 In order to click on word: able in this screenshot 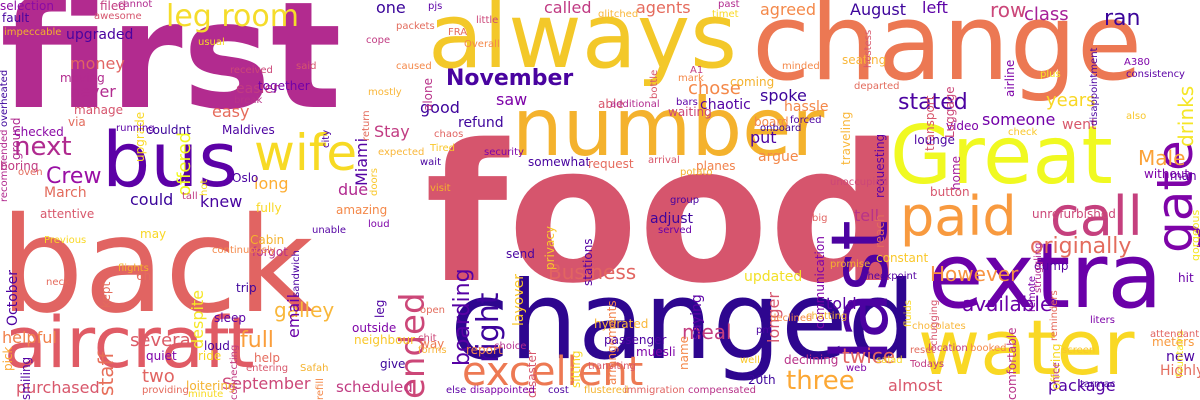, I will do `click(611, 104)`.